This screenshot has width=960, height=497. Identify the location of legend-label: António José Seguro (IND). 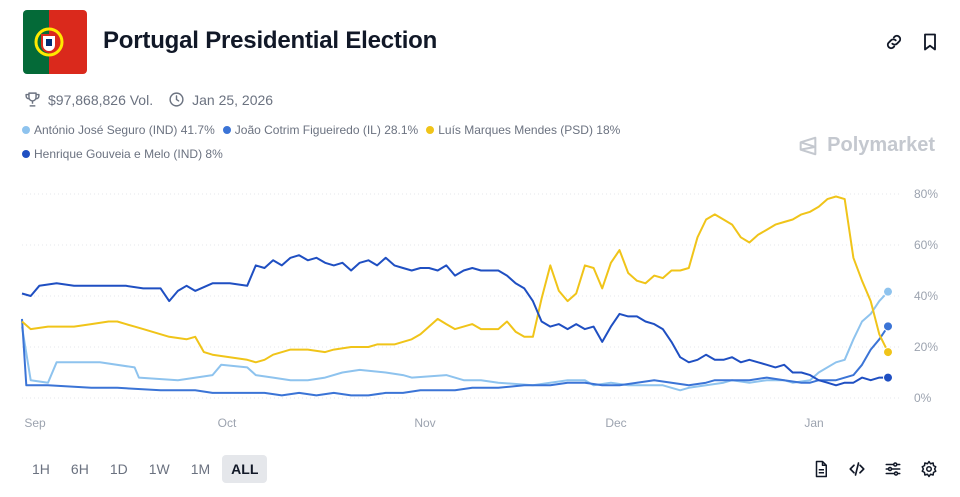
(106, 130).